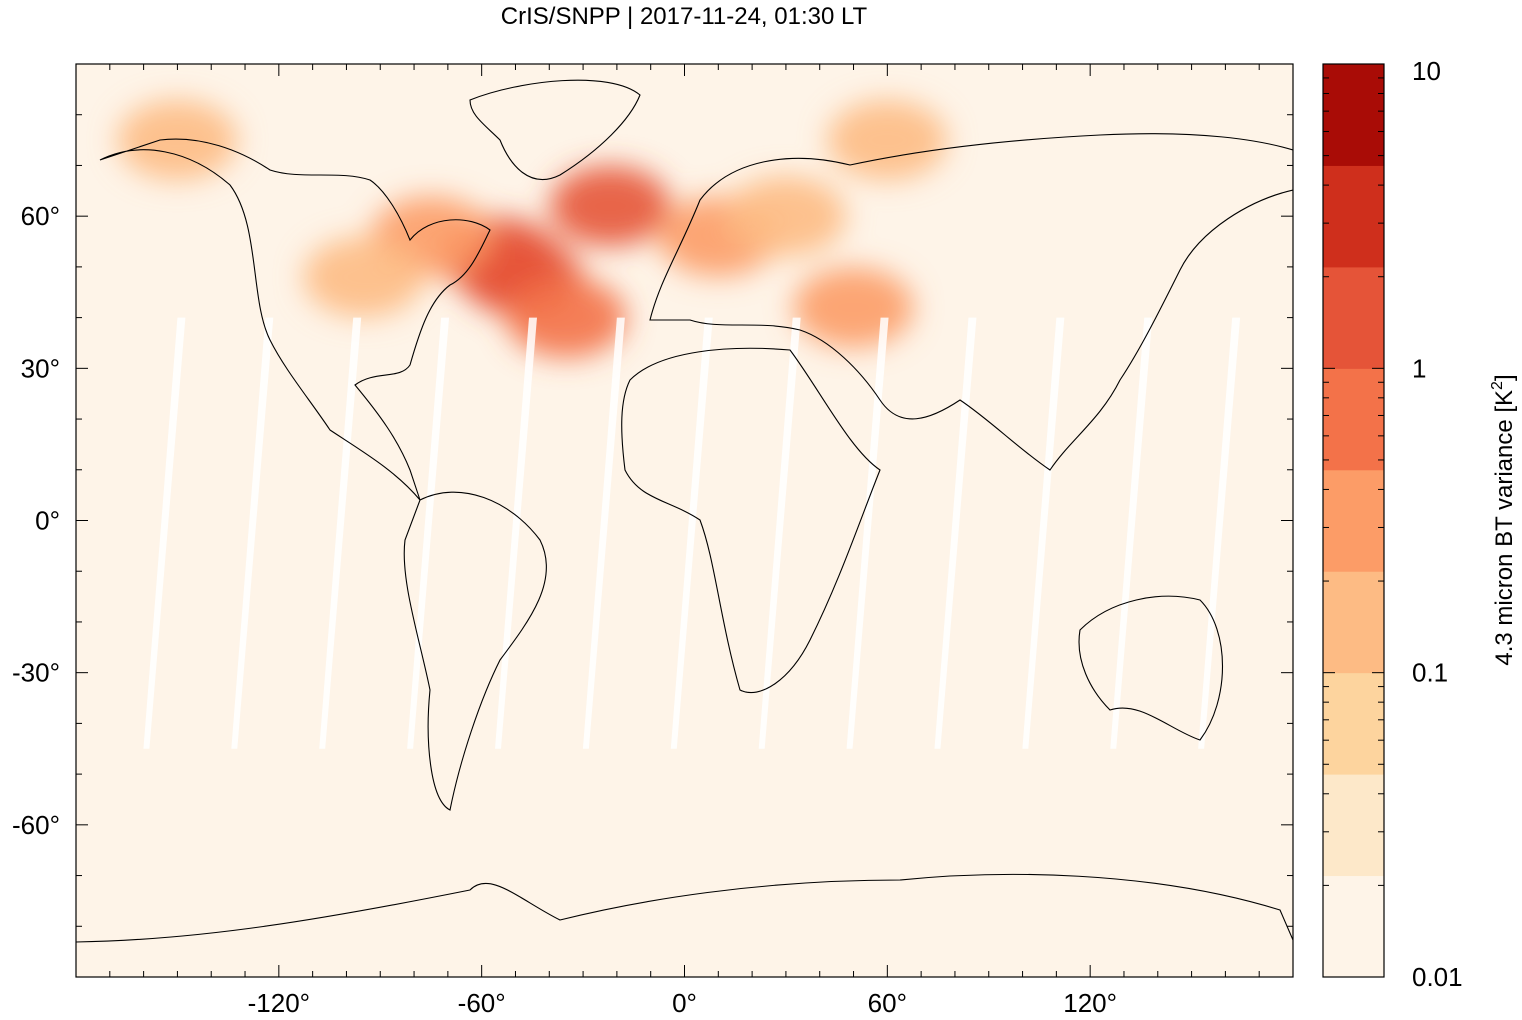 This screenshot has width=1522, height=1020. Describe the element at coordinates (684, 16) in the screenshot. I see `chart-title: CrIS/SNPP | 2017-11-24, 01:30 LT` at that location.